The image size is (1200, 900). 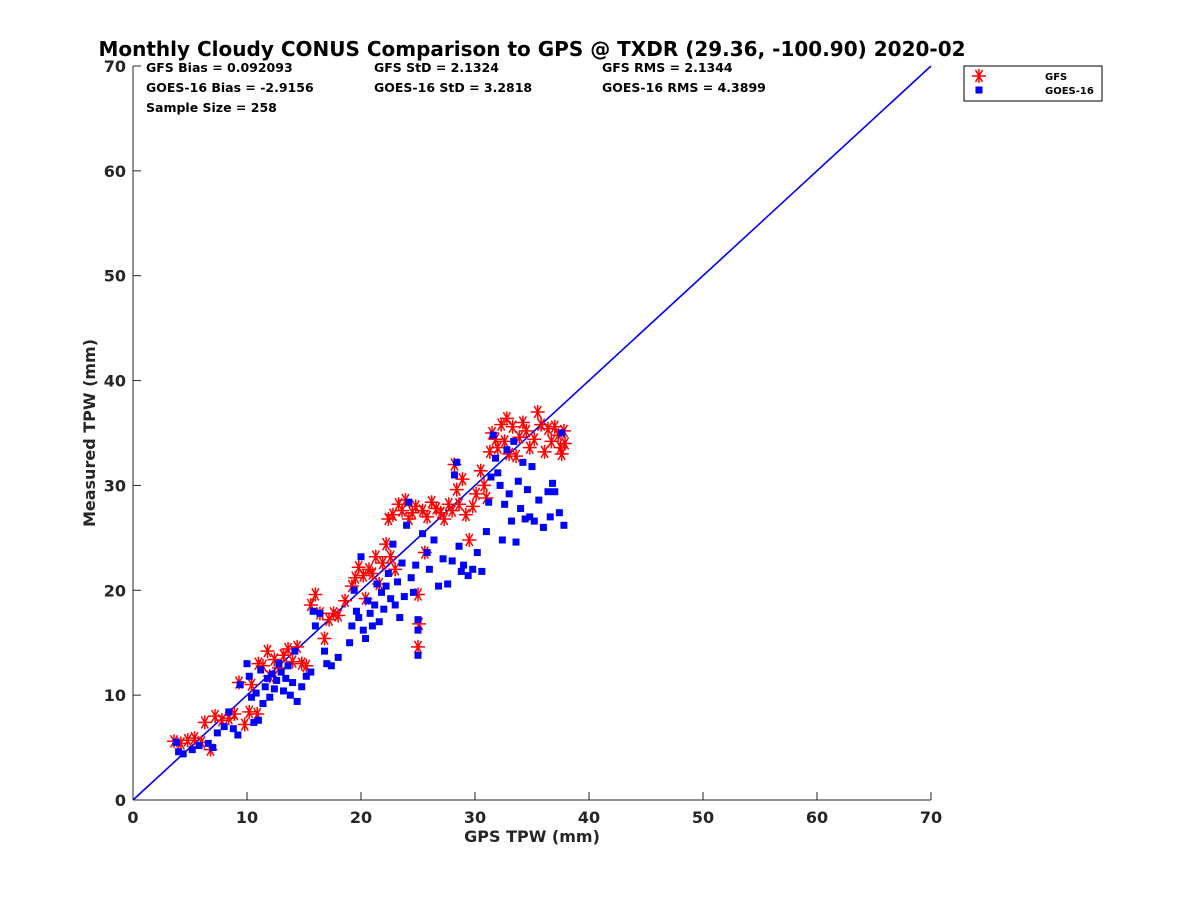 What do you see at coordinates (89, 433) in the screenshot?
I see `y-axis-label: Measured TPW (mm)` at bounding box center [89, 433].